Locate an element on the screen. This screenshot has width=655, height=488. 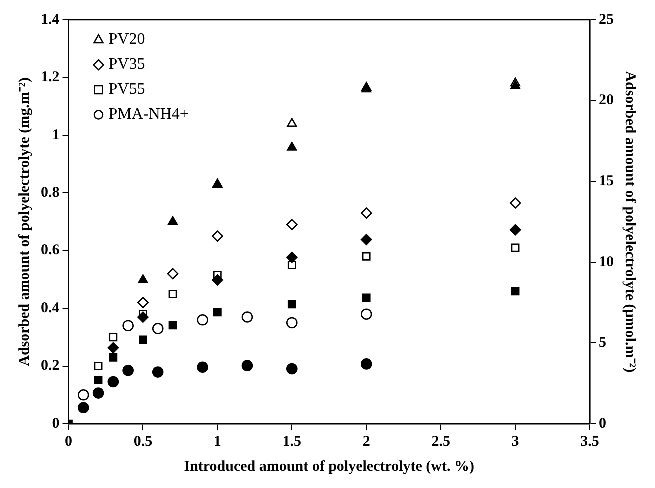
legend-label: PV20 is located at coordinates (127, 39).